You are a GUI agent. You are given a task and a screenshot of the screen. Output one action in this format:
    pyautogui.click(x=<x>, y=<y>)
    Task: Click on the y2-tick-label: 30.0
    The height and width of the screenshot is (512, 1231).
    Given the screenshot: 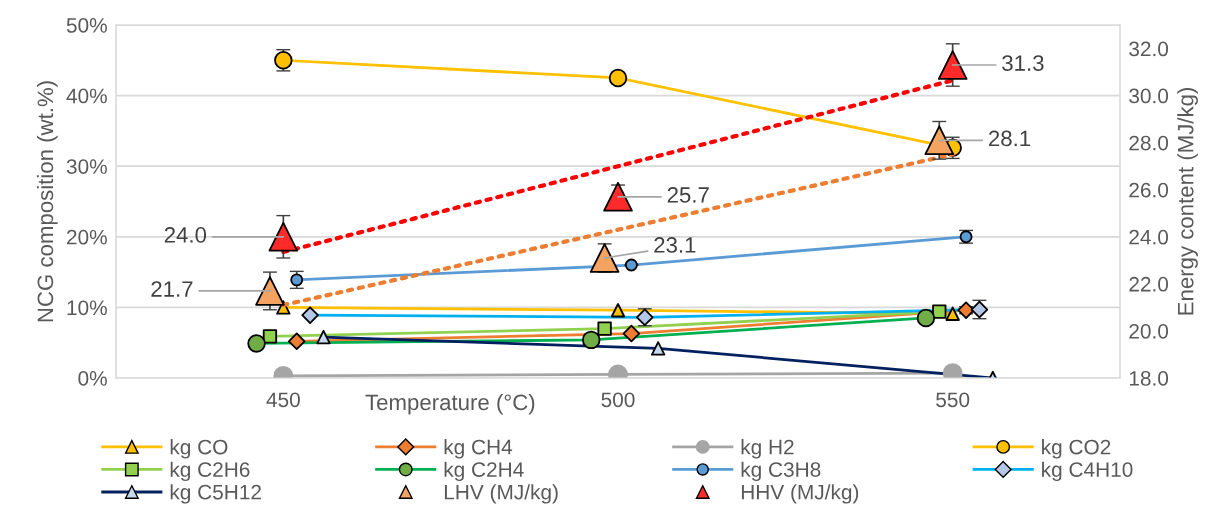 What is the action you would take?
    pyautogui.click(x=1149, y=96)
    